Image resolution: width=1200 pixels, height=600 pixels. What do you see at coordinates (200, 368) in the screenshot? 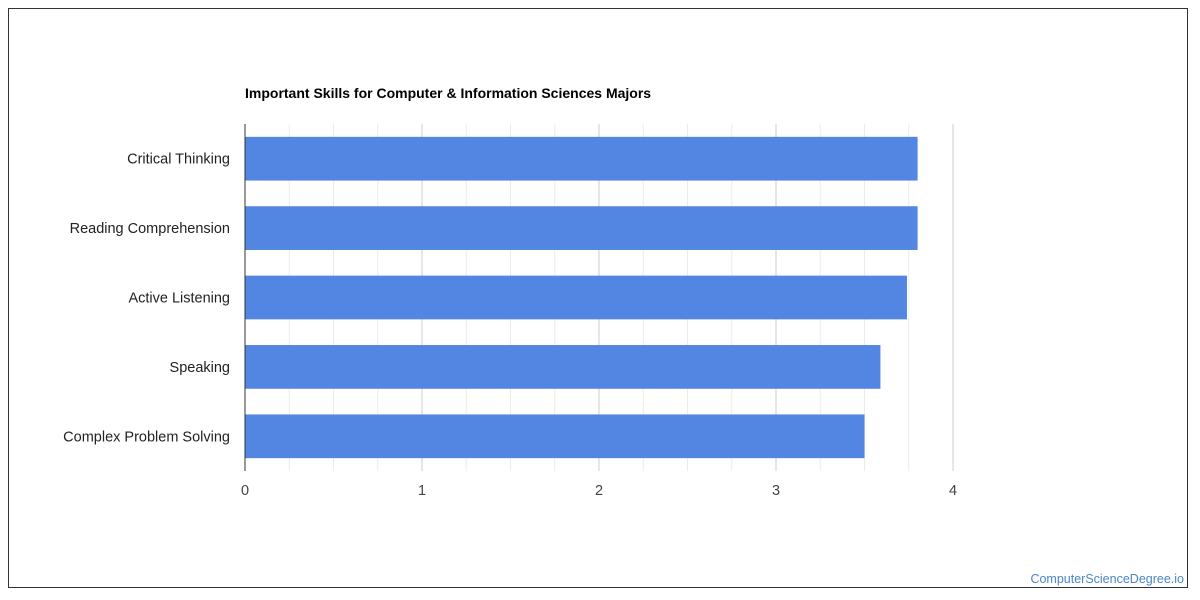
I see `category-label: Speaking` at bounding box center [200, 368].